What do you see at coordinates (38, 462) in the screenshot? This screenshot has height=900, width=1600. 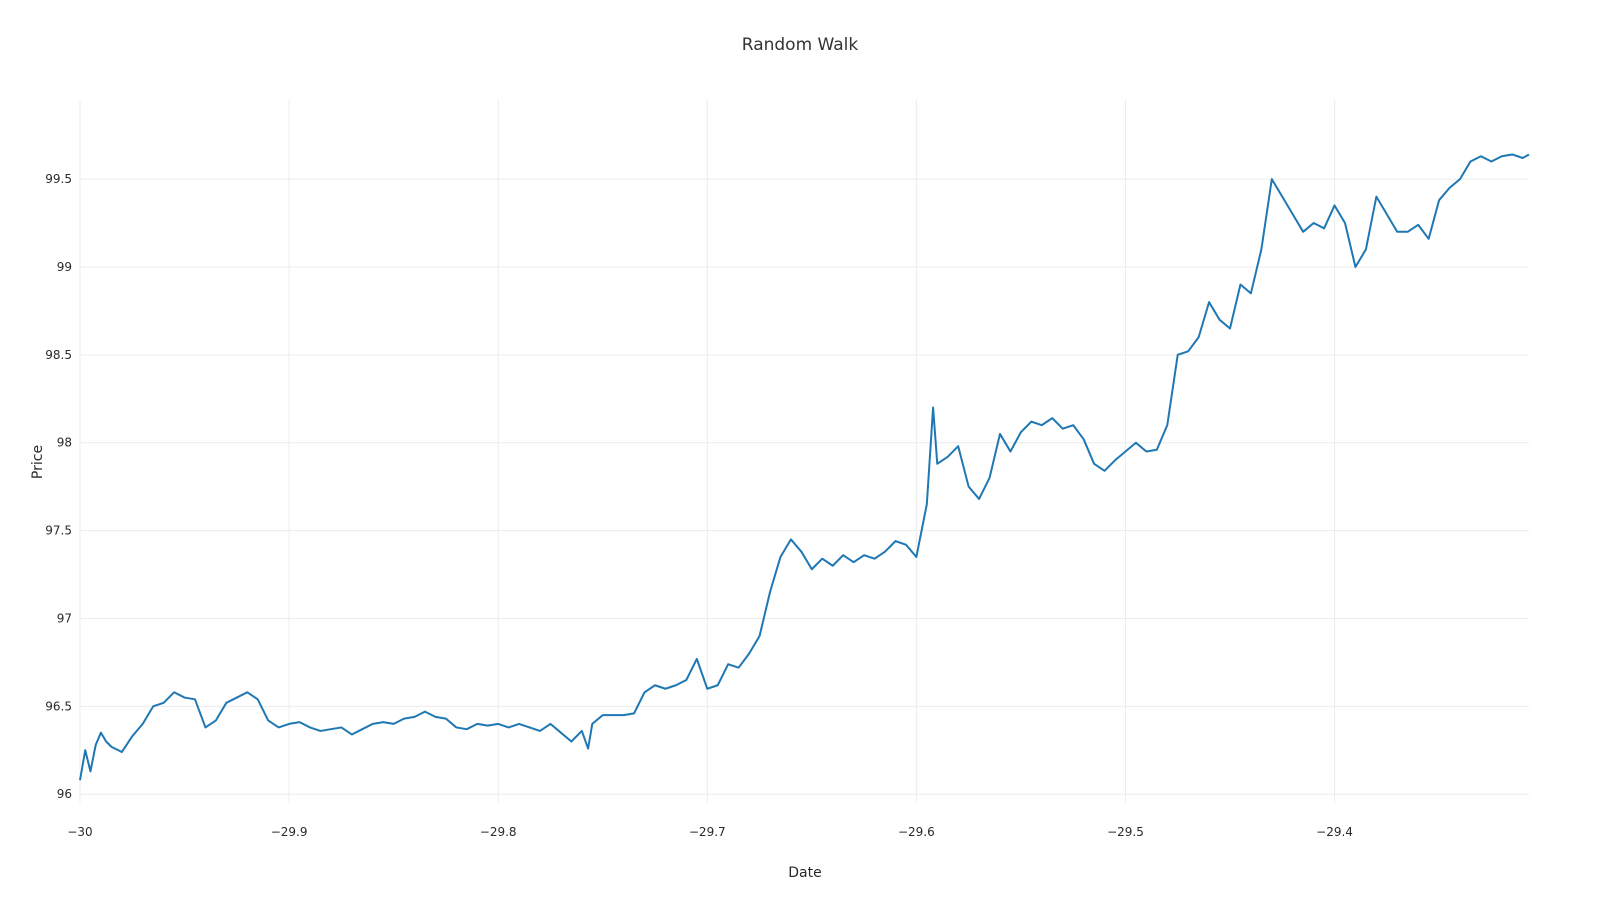 I see `y-axis-title: Price` at bounding box center [38, 462].